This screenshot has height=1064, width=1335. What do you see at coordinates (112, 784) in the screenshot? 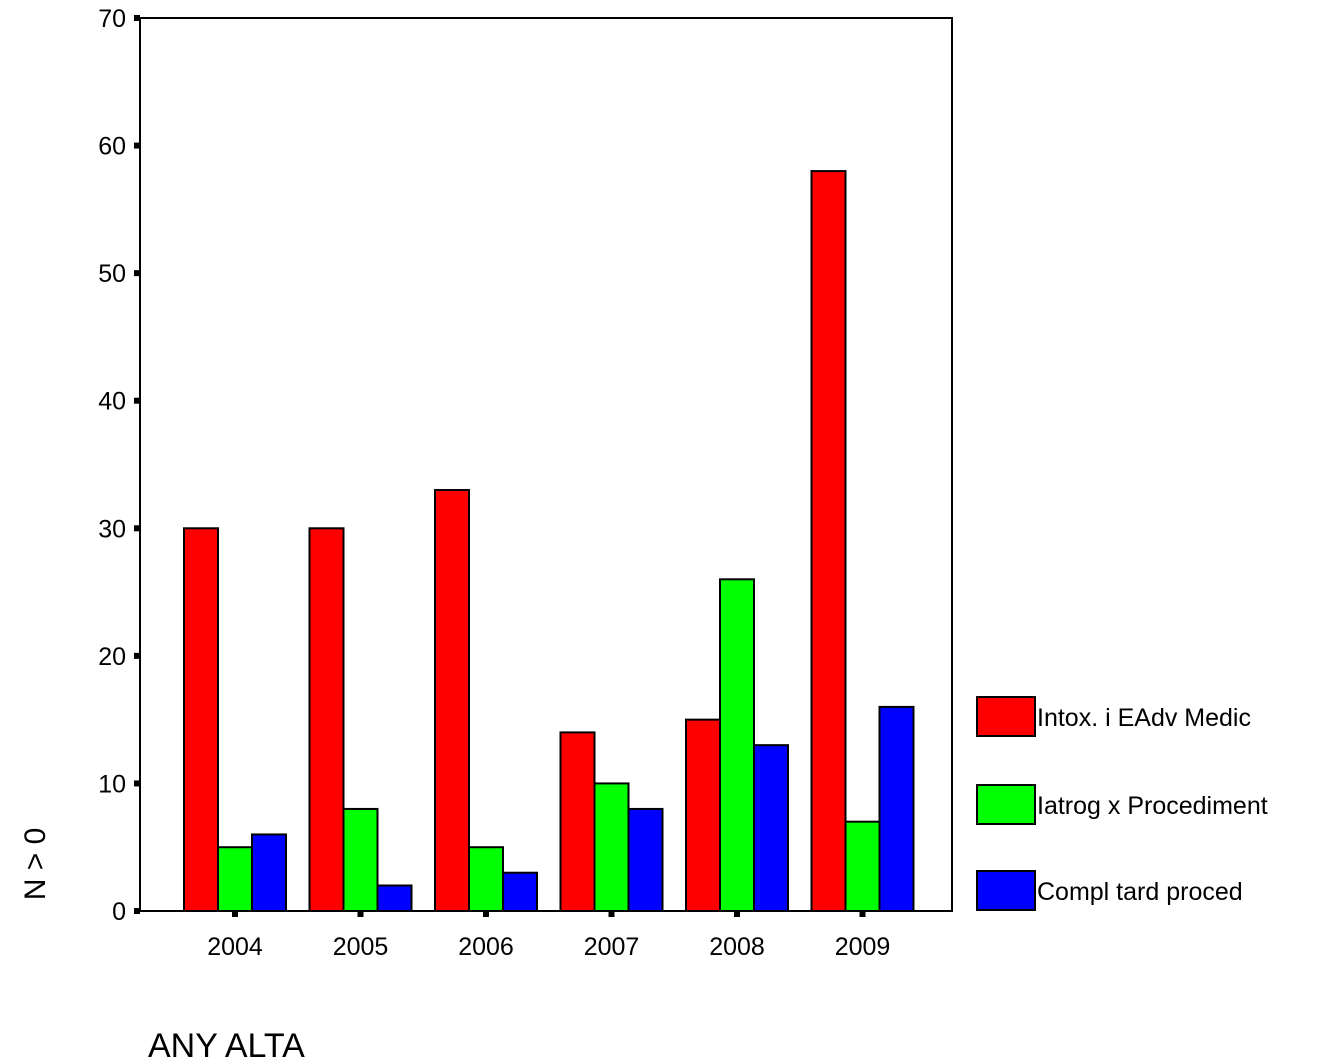
I see `y-tick-label: 10` at bounding box center [112, 784].